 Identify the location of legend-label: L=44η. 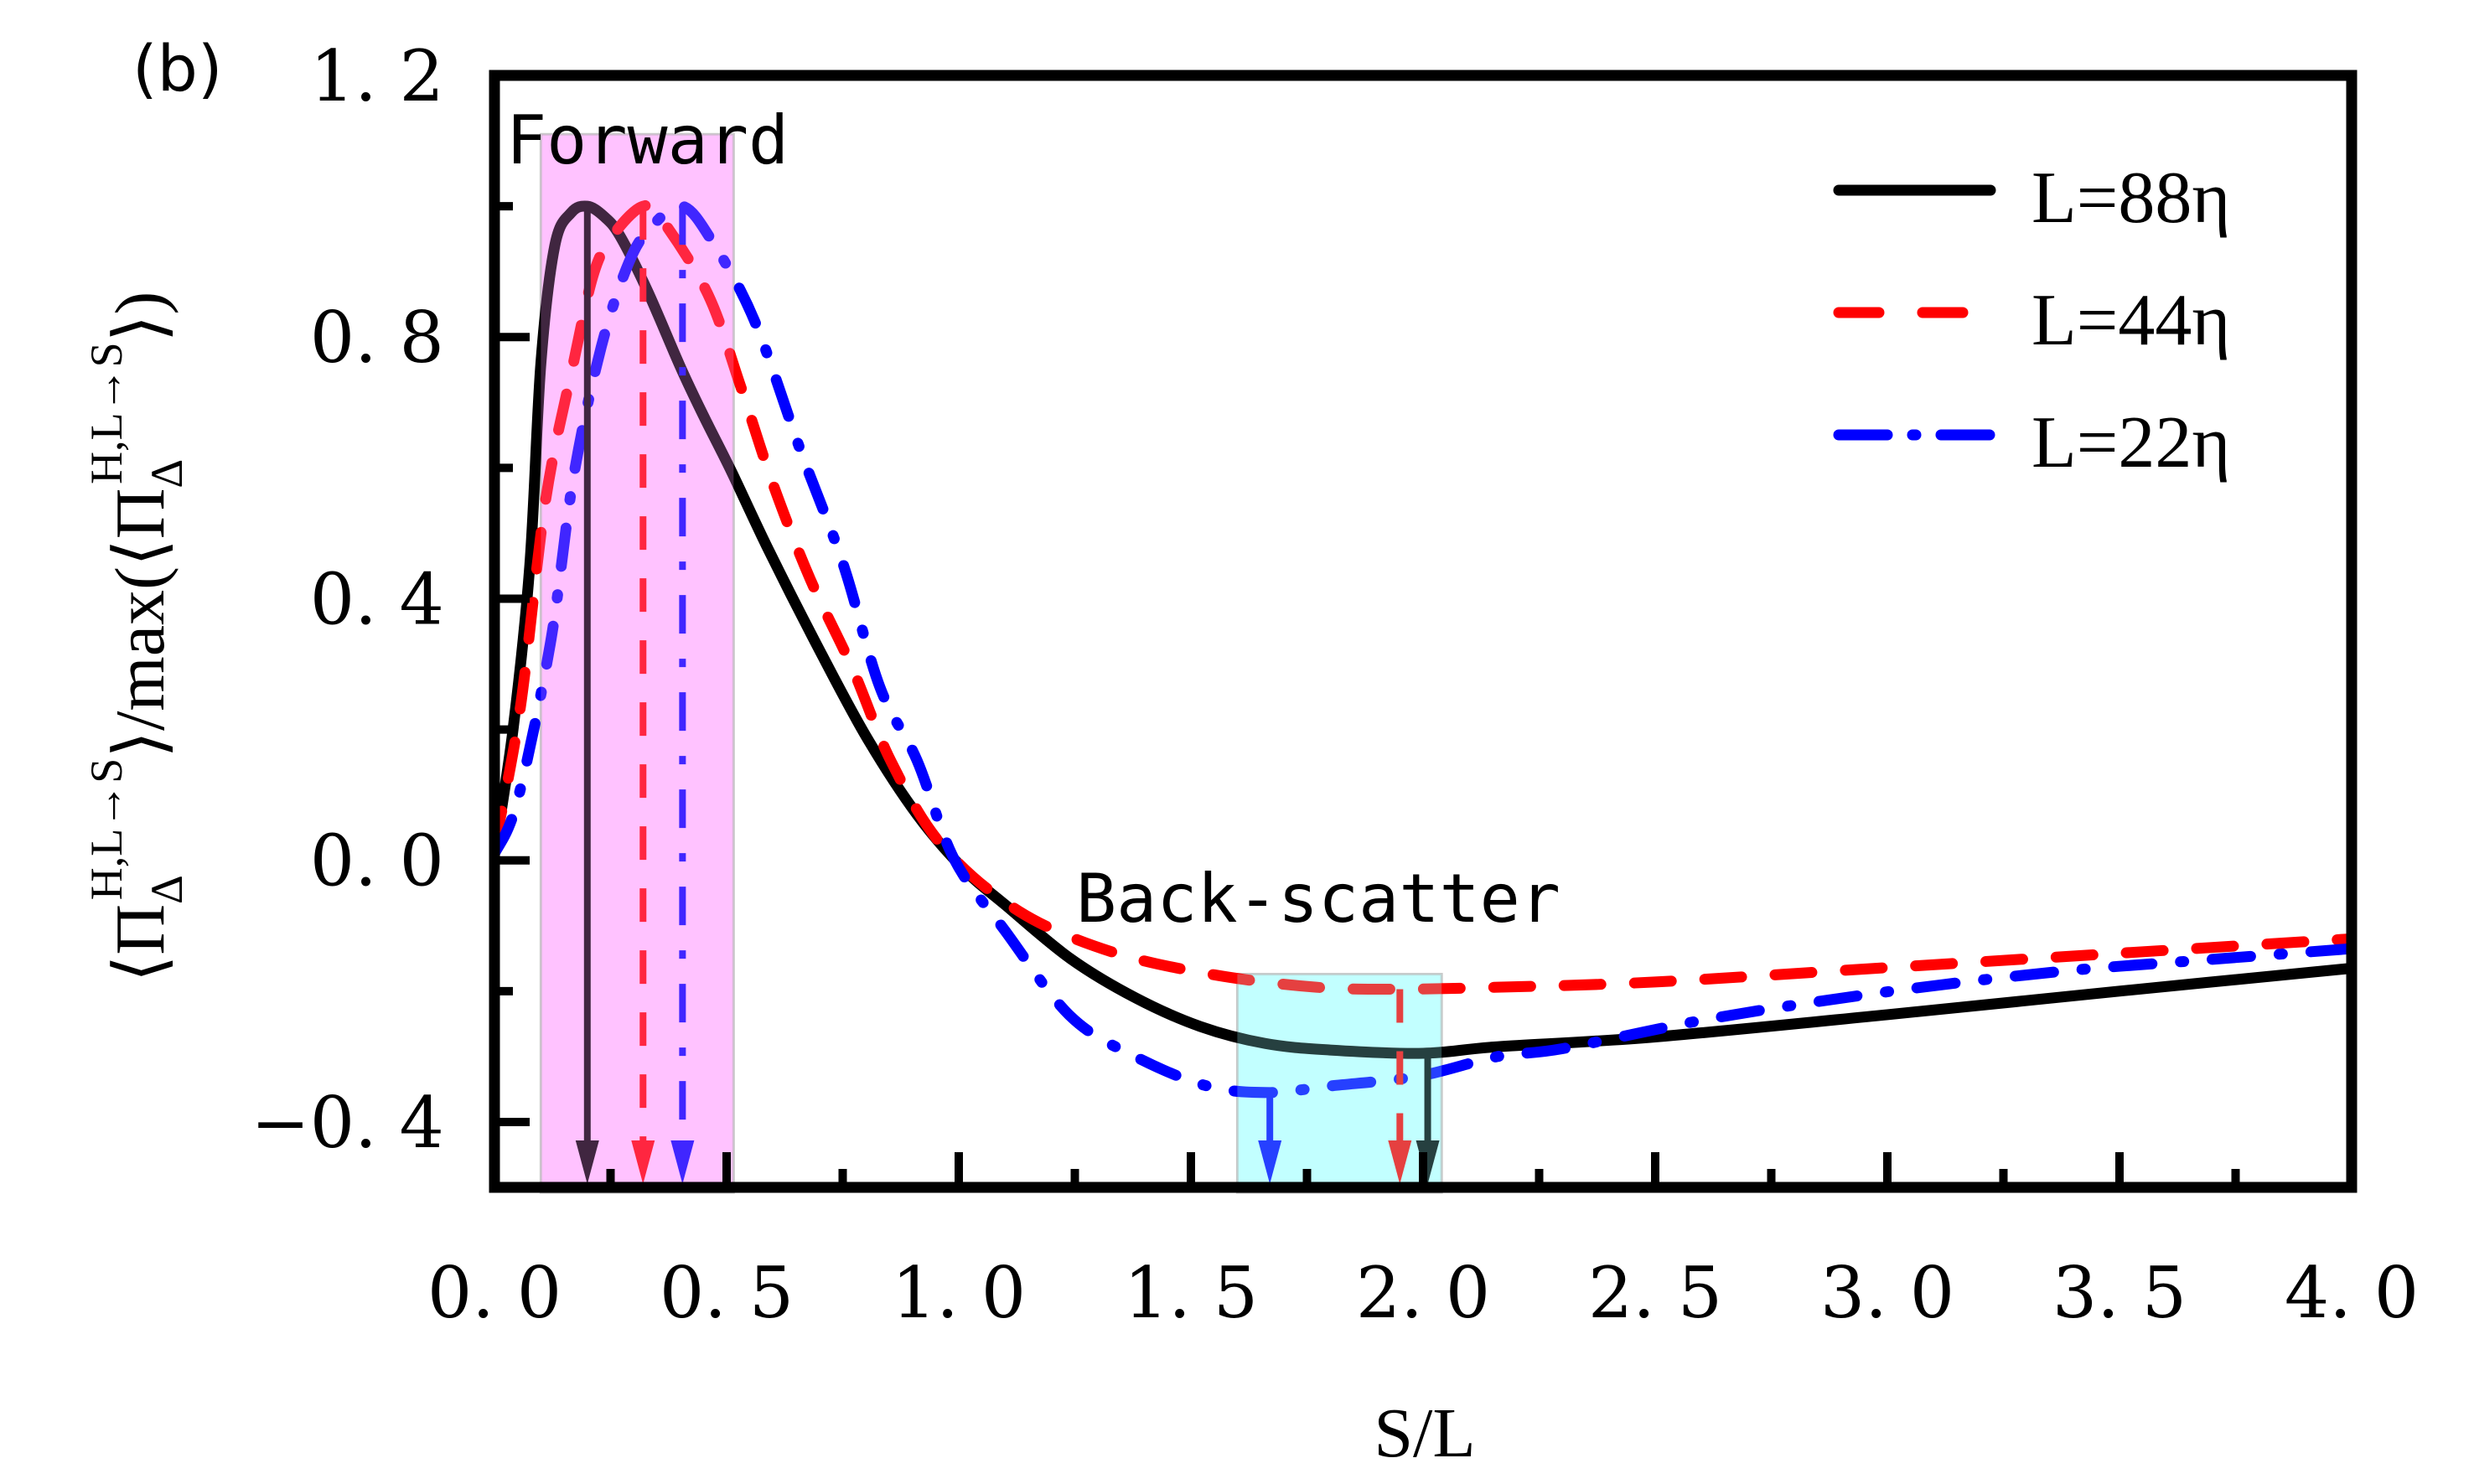
(2131, 320).